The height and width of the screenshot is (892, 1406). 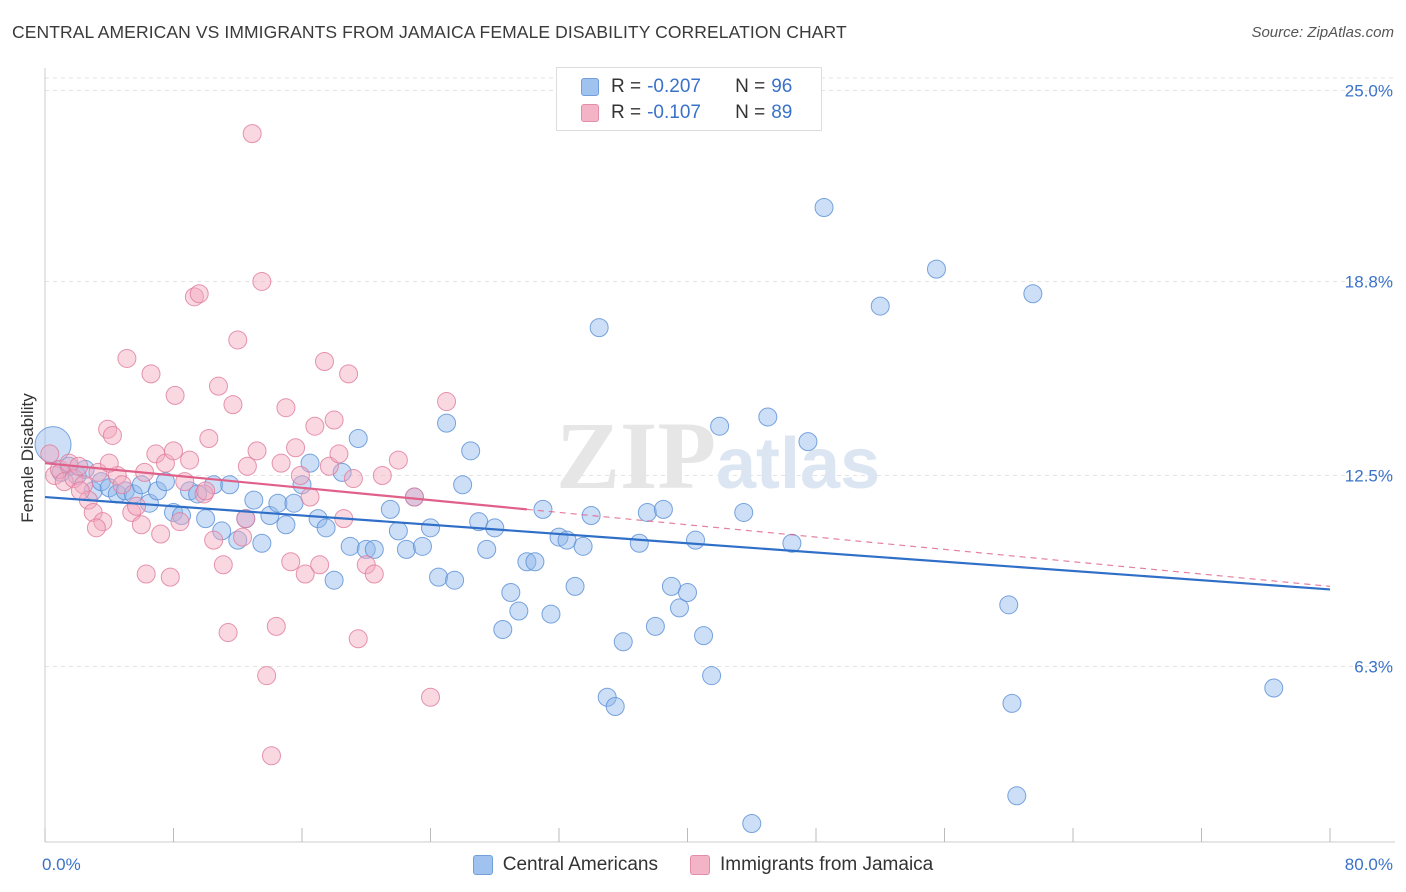 What do you see at coordinates (27, 458) in the screenshot?
I see `y-axis-label: Female Disability` at bounding box center [27, 458].